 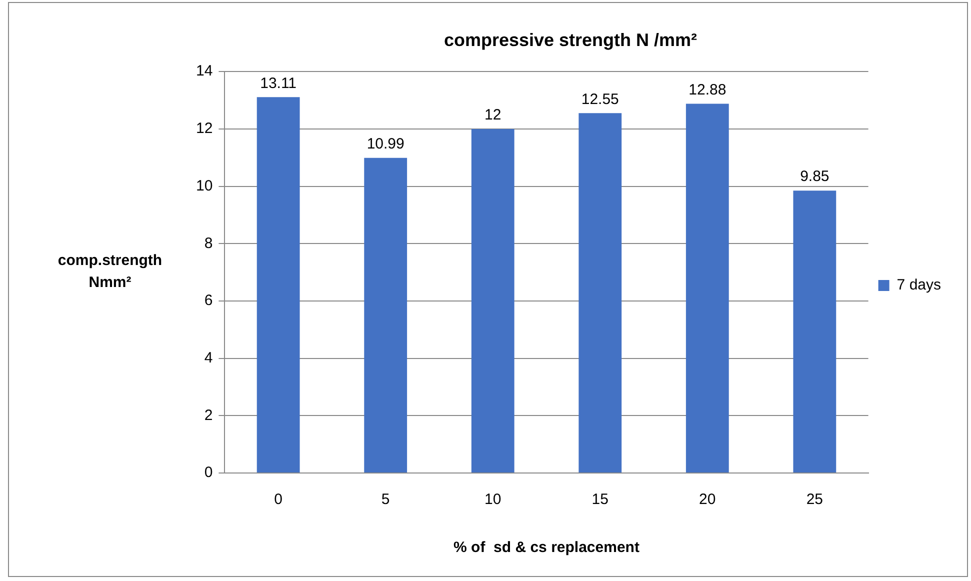 I want to click on x-tick-label: 15, so click(x=600, y=499).